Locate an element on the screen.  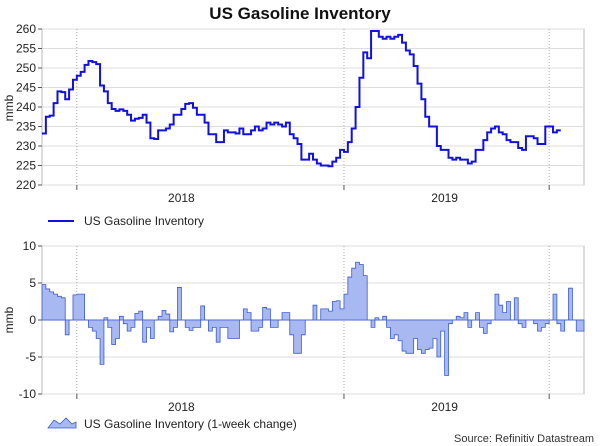
top-y-tick-label: 220 is located at coordinates (26, 185).